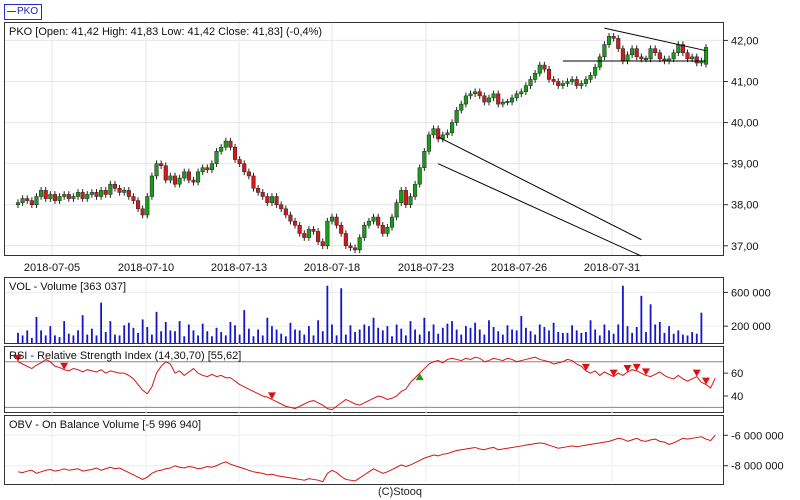  I want to click on copyright-footer: (C)Stooq, so click(400, 492).